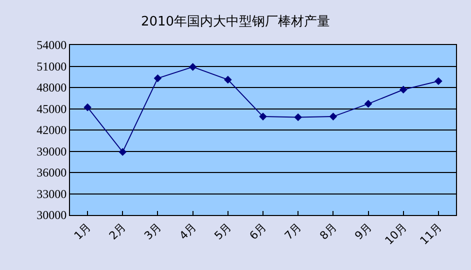 Image resolution: width=471 pixels, height=270 pixels. Describe the element at coordinates (51, 87) in the screenshot. I see `y-tick-label: 48000` at that location.